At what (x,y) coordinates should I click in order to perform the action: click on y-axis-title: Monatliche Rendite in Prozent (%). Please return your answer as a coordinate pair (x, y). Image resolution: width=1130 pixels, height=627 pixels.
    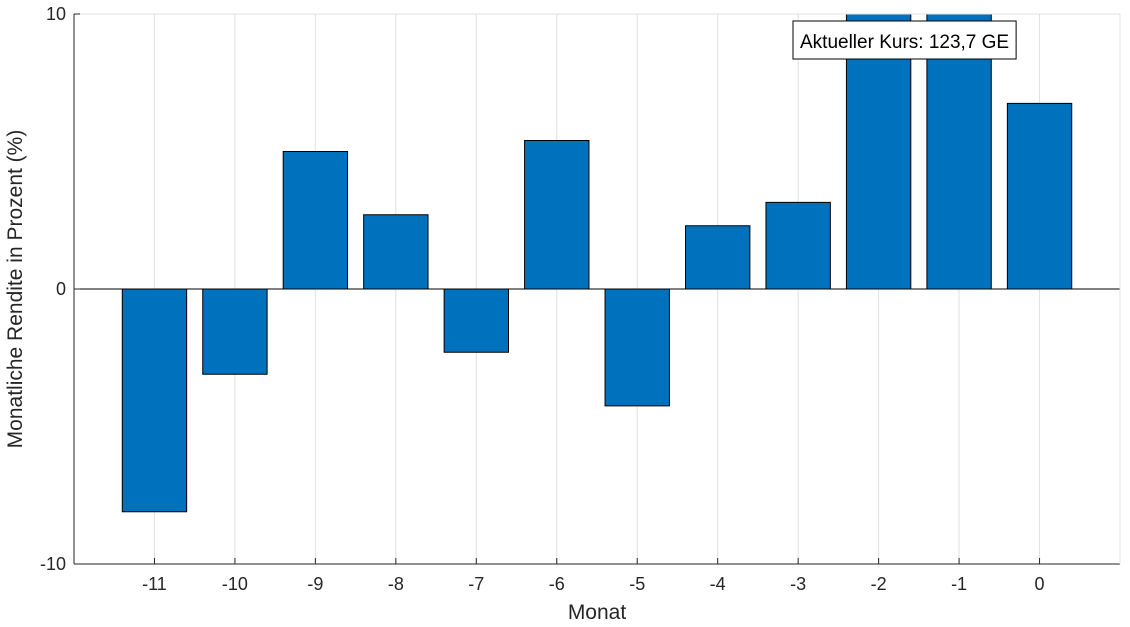
    Looking at the image, I should click on (15, 289).